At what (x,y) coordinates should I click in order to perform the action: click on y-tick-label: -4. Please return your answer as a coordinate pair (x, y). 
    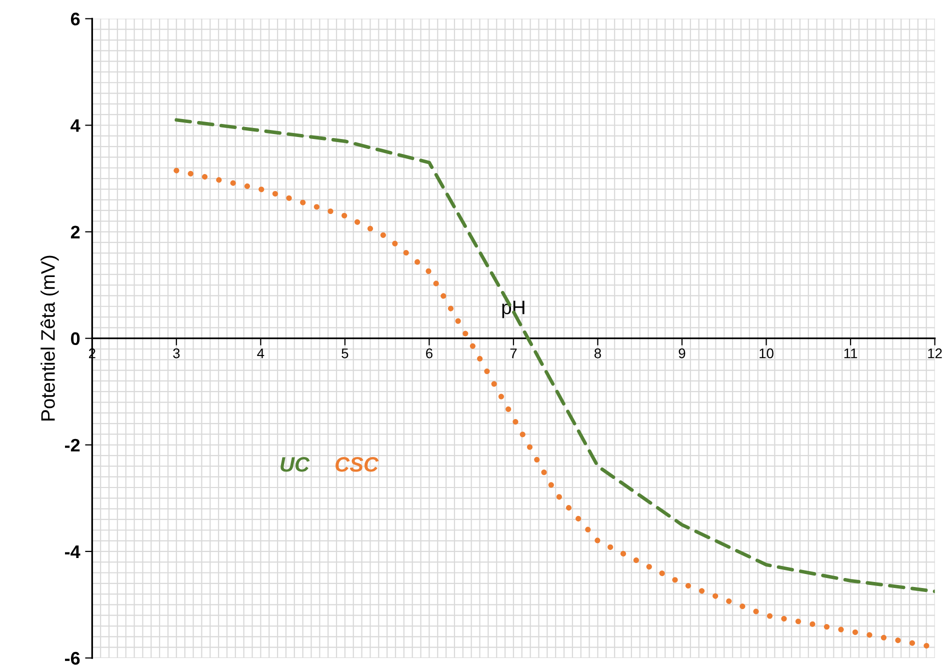
    Looking at the image, I should click on (72, 552).